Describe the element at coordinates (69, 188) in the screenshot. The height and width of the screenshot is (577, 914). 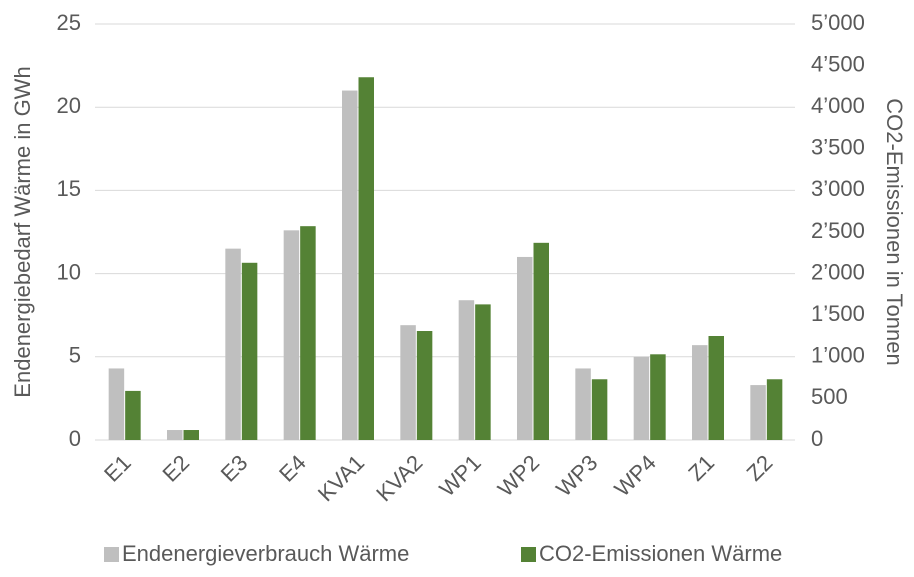
I see `y-tick-label: 15` at that location.